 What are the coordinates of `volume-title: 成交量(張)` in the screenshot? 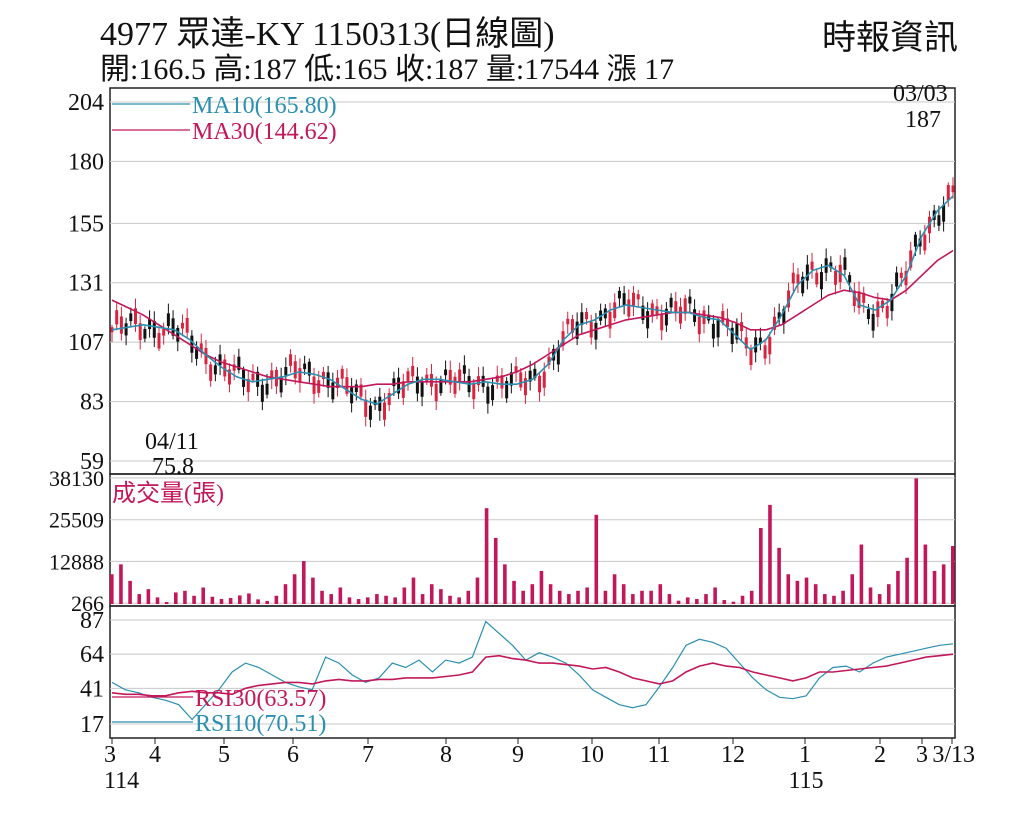 It's located at (168, 493).